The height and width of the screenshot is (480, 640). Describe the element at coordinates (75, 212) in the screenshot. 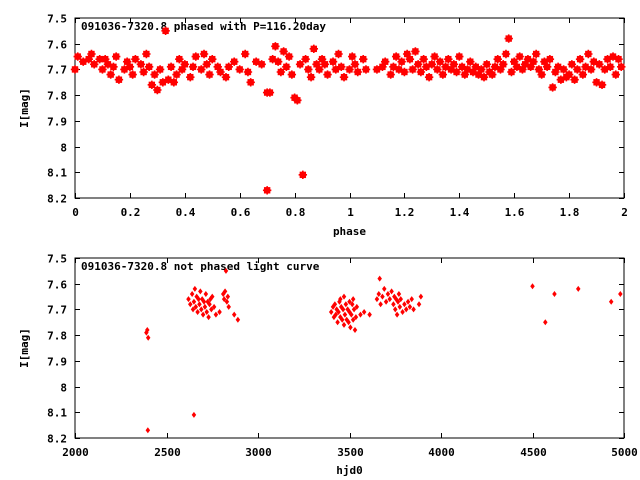

I see `x-tick-label: 0` at that location.